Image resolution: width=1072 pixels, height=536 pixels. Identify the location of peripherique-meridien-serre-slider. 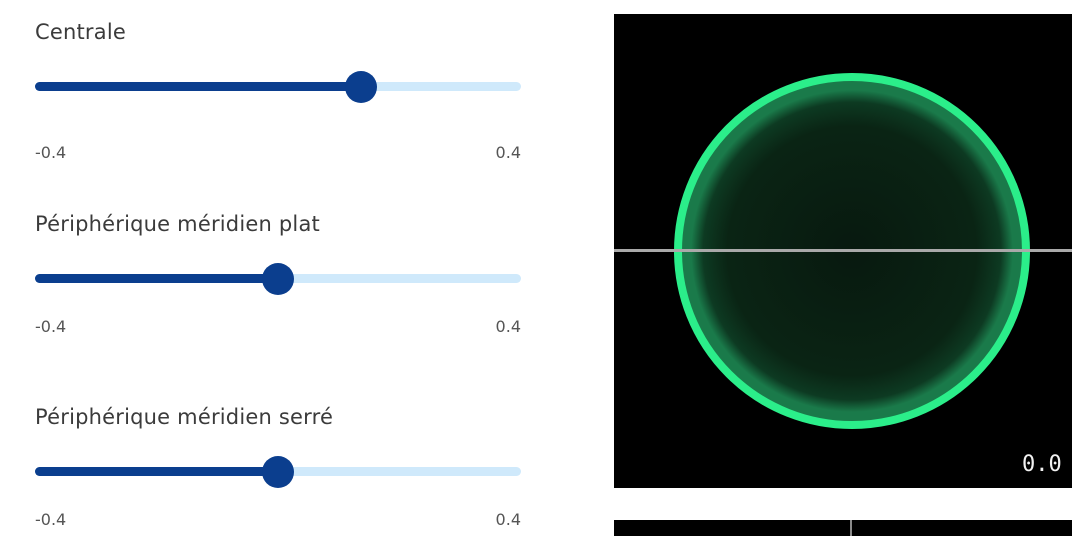
(278, 472).